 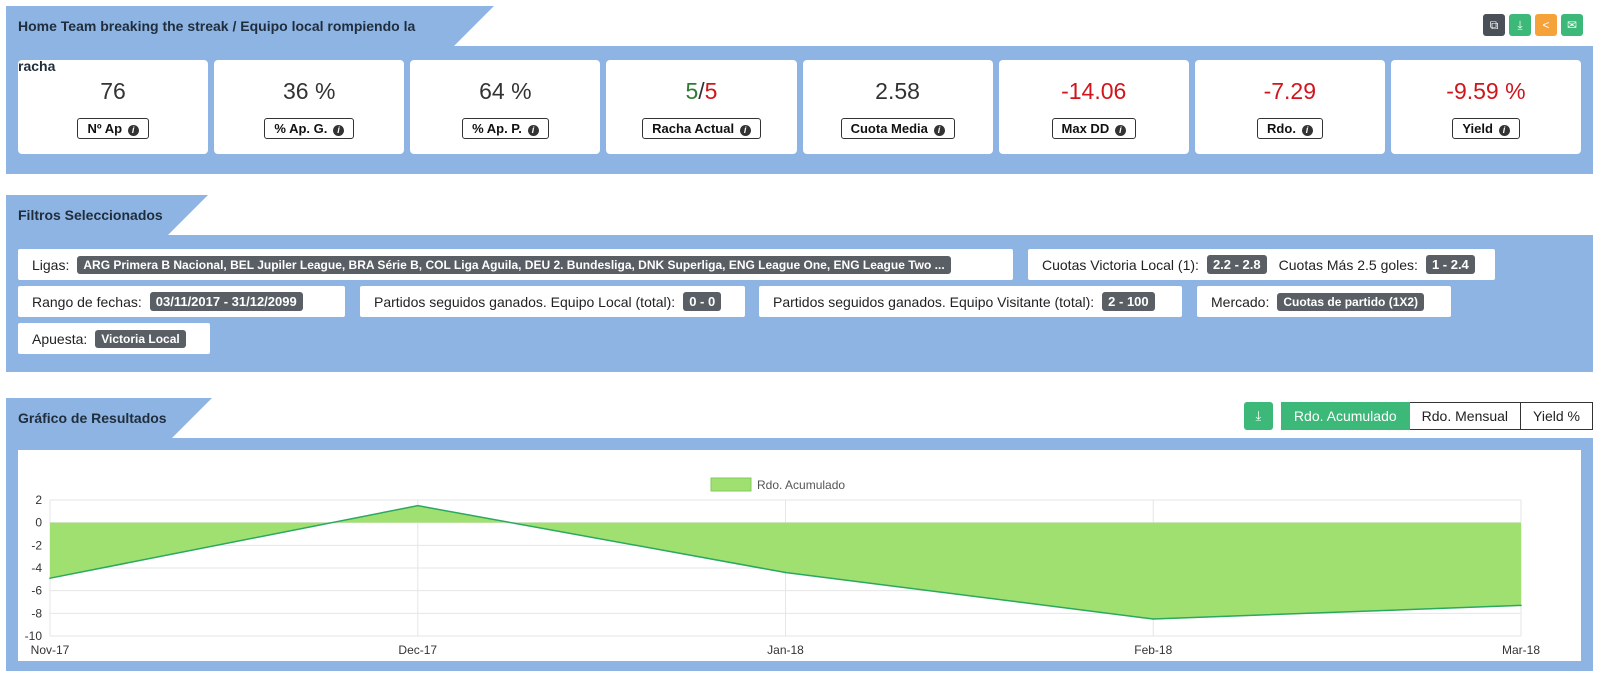 I want to click on racha-total: 5, so click(x=711, y=91).